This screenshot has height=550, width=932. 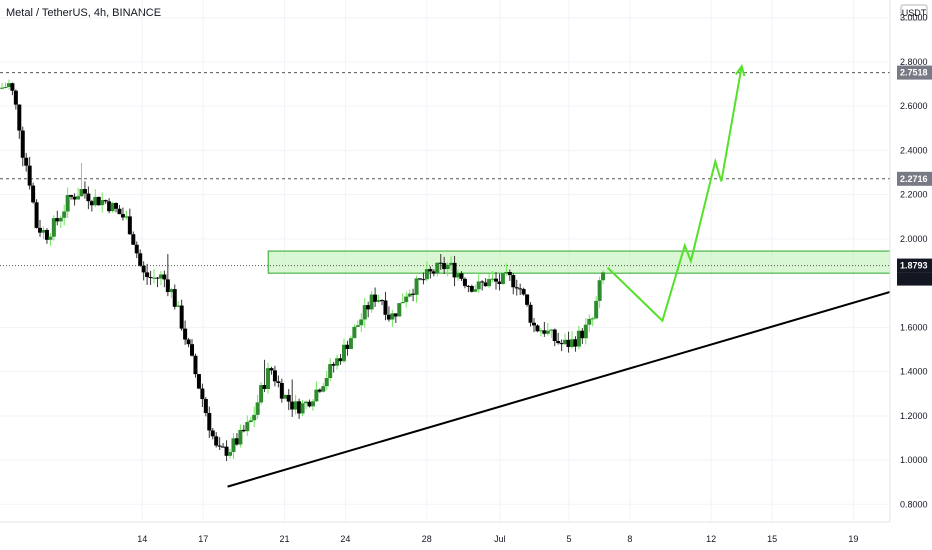 I want to click on x-tick-label: 24, so click(x=345, y=539).